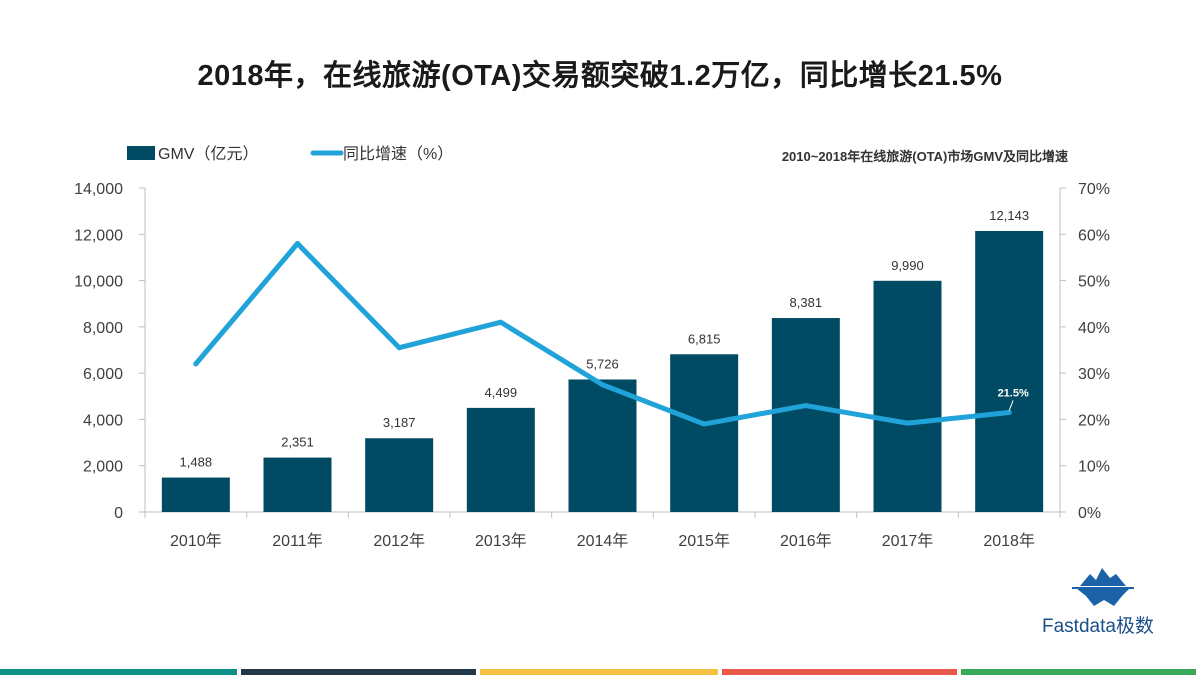 This screenshot has width=1200, height=675. Describe the element at coordinates (103, 467) in the screenshot. I see `y-left-tick-label: 2,000` at that location.